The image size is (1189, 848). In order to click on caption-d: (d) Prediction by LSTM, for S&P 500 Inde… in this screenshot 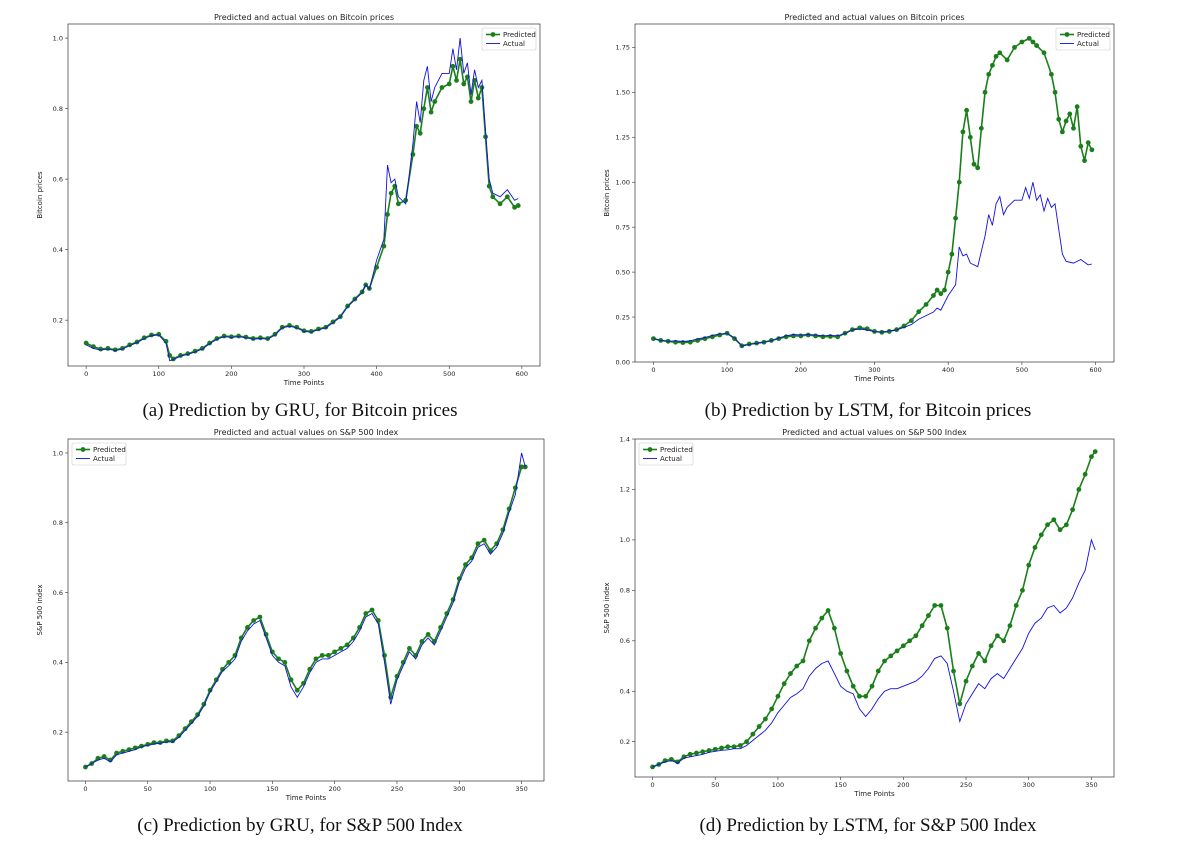, I will do `click(868, 825)`.